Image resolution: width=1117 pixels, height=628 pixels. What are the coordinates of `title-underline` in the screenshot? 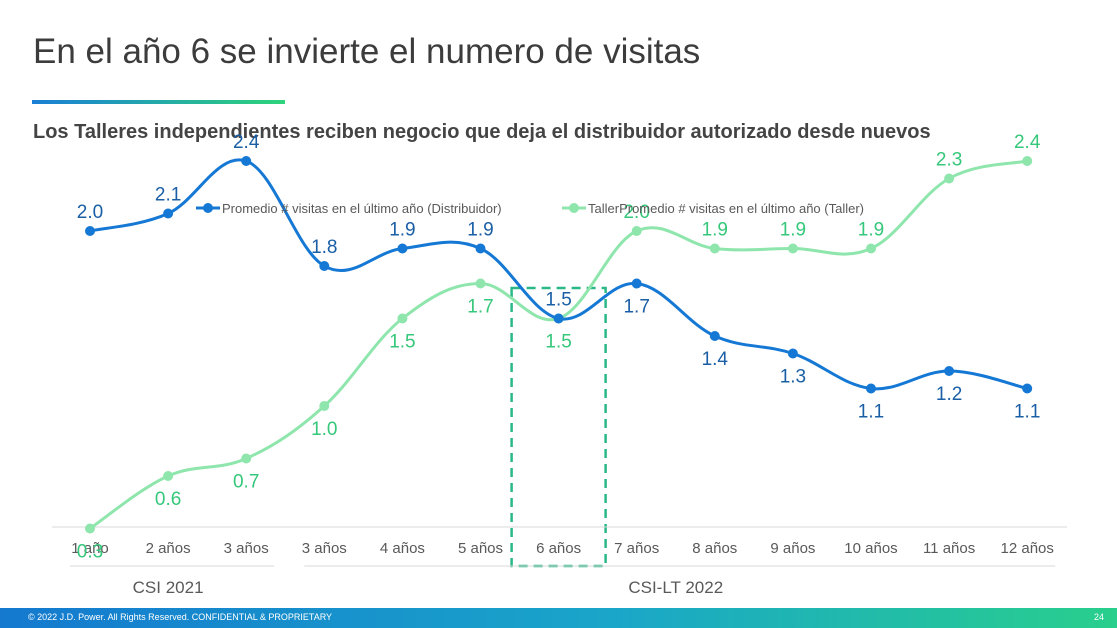 It's located at (158, 102).